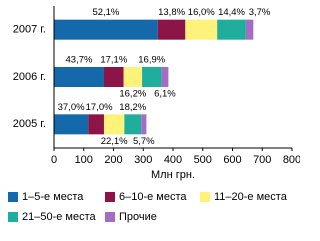 The width and height of the screenshot is (320, 241). What do you see at coordinates (54, 160) in the screenshot?
I see `x-tick-label: 0` at bounding box center [54, 160].